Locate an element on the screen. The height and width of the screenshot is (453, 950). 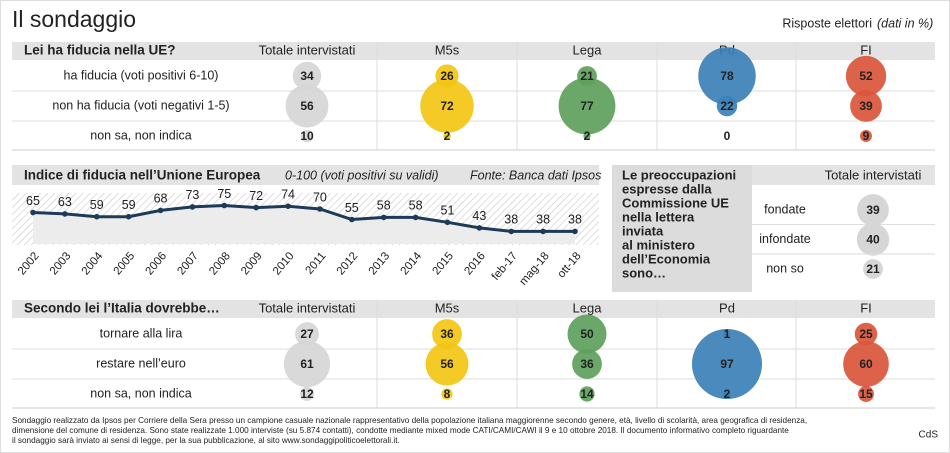
value-label: 14 is located at coordinates (587, 394).